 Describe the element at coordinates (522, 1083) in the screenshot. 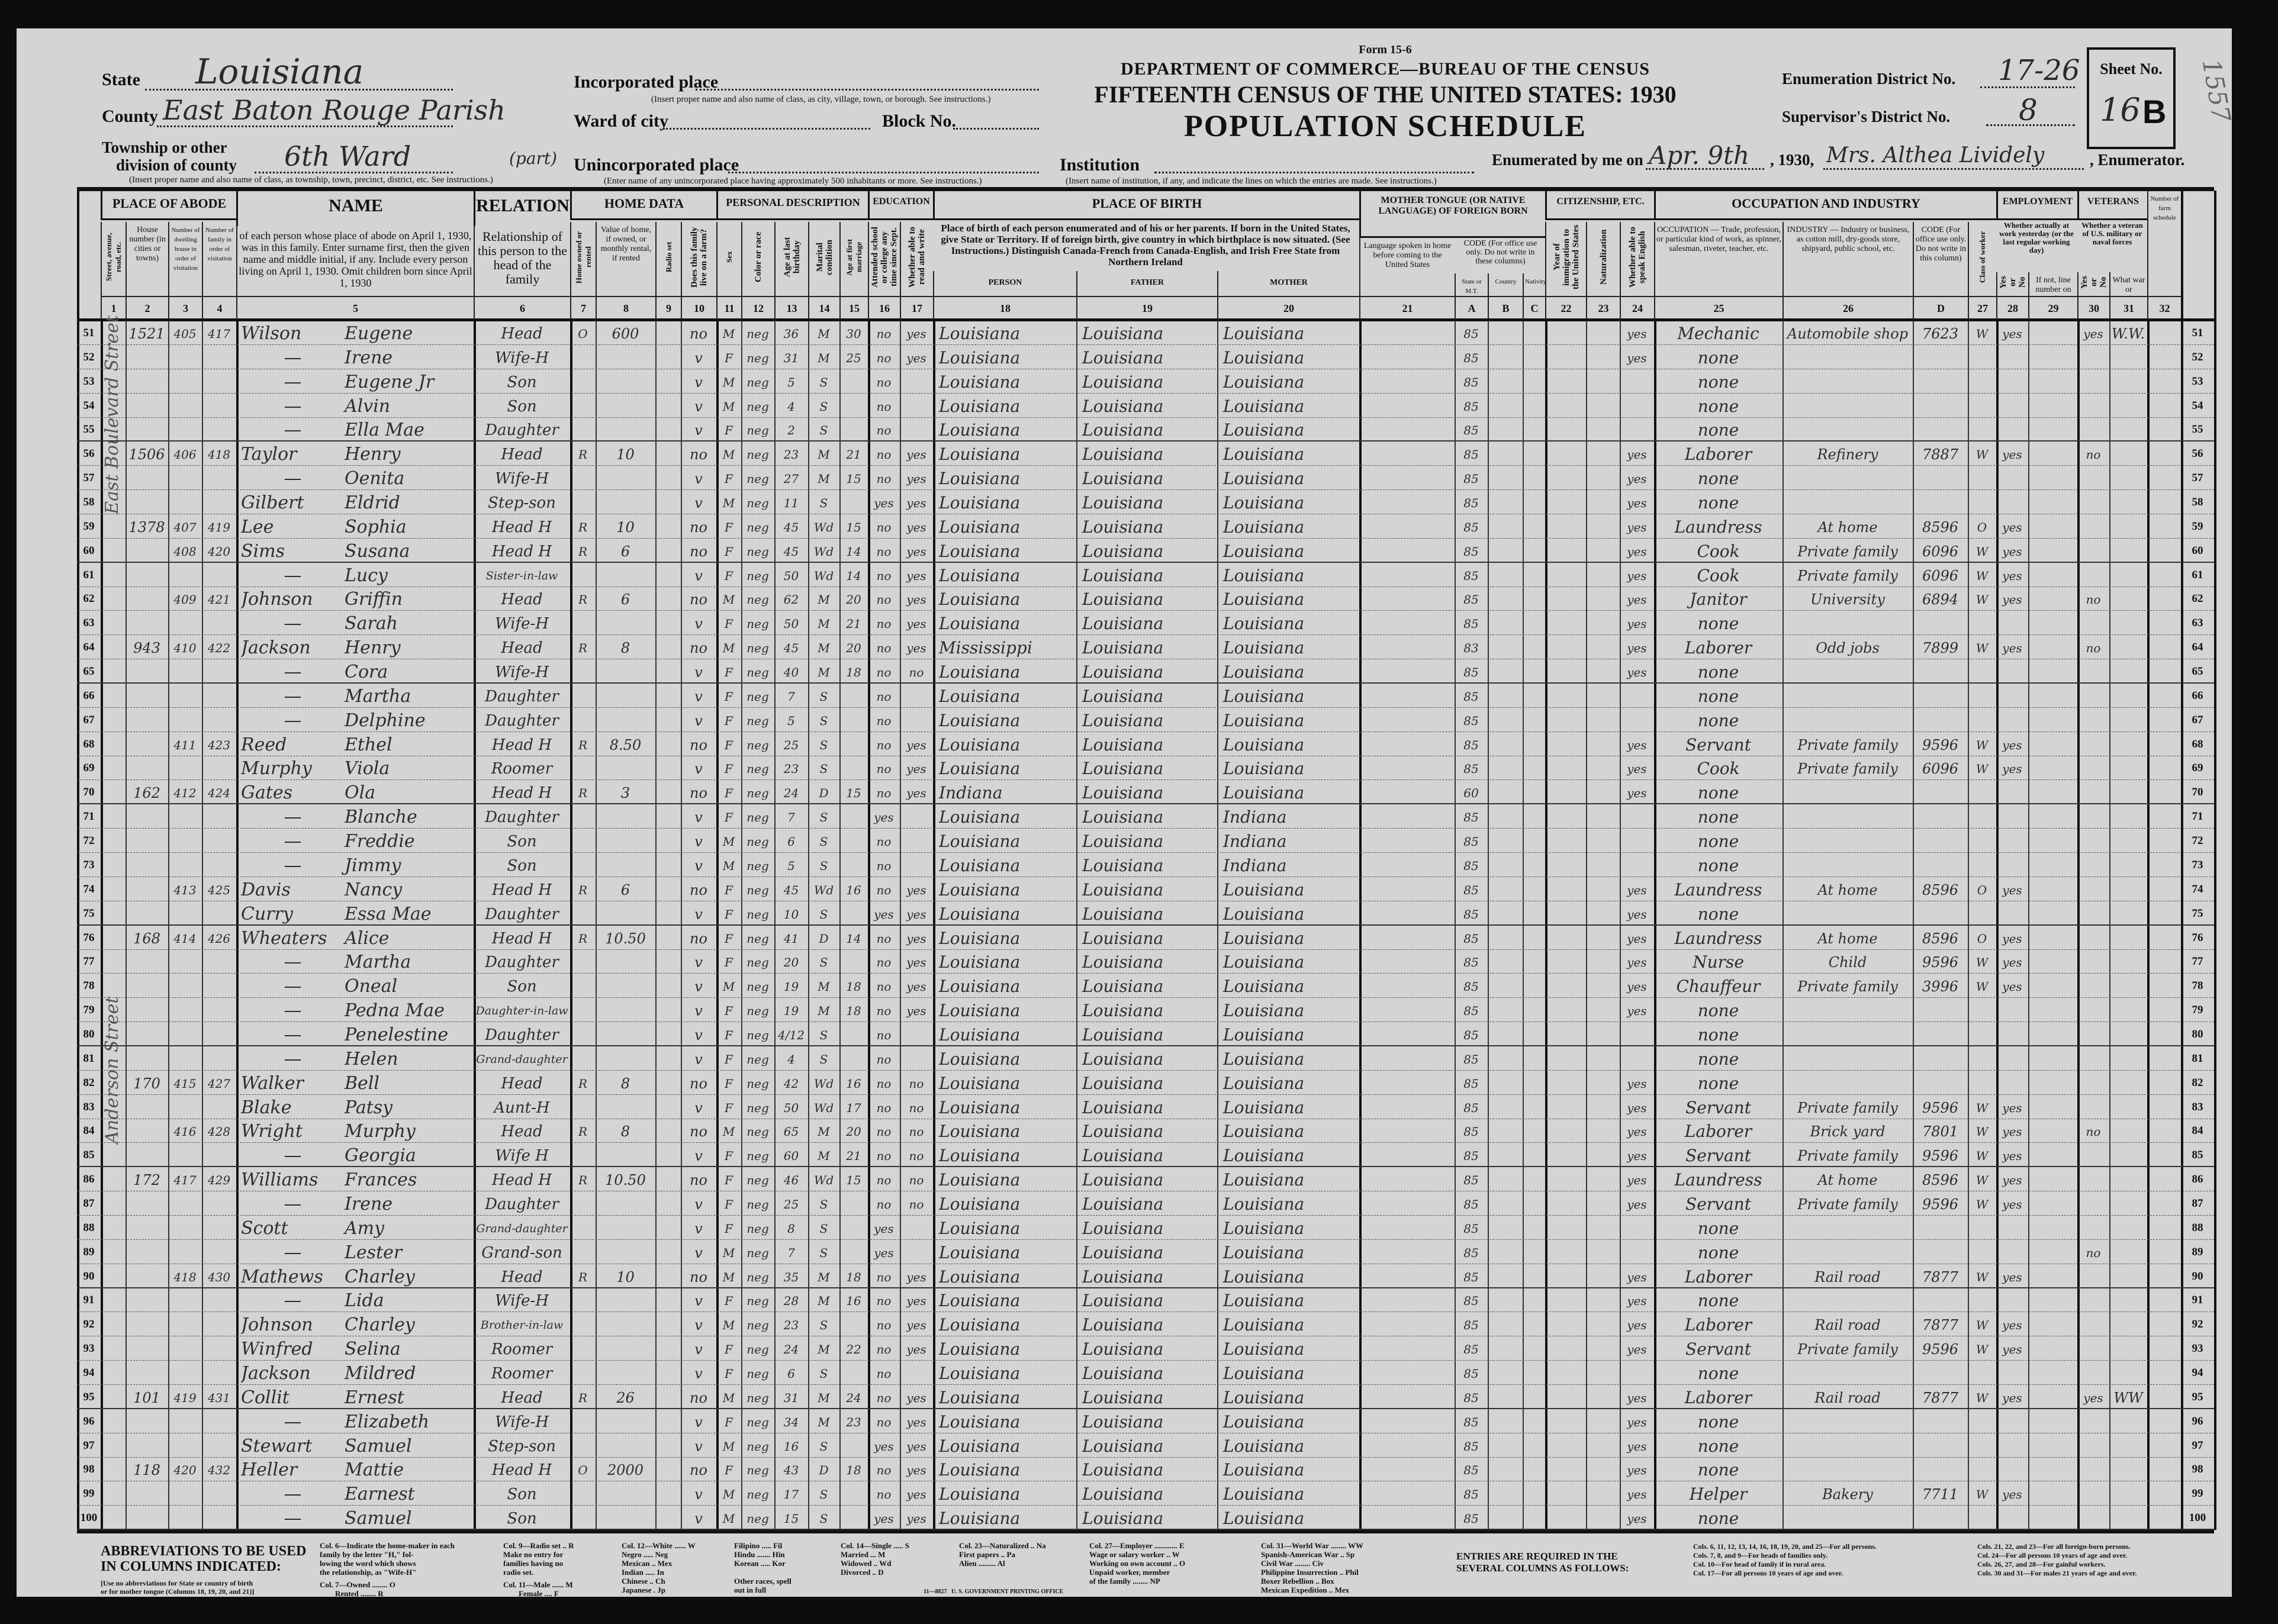

I see `cell-rel: Head` at that location.